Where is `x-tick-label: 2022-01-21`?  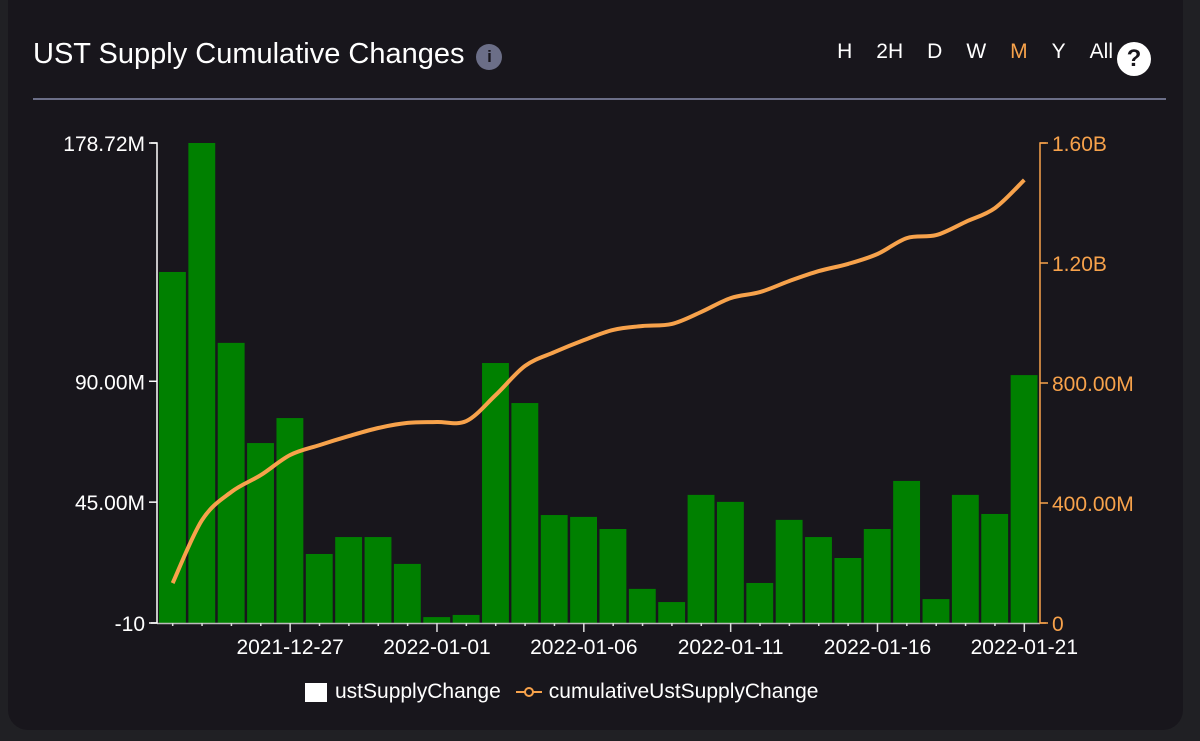
x-tick-label: 2022-01-21 is located at coordinates (1024, 647).